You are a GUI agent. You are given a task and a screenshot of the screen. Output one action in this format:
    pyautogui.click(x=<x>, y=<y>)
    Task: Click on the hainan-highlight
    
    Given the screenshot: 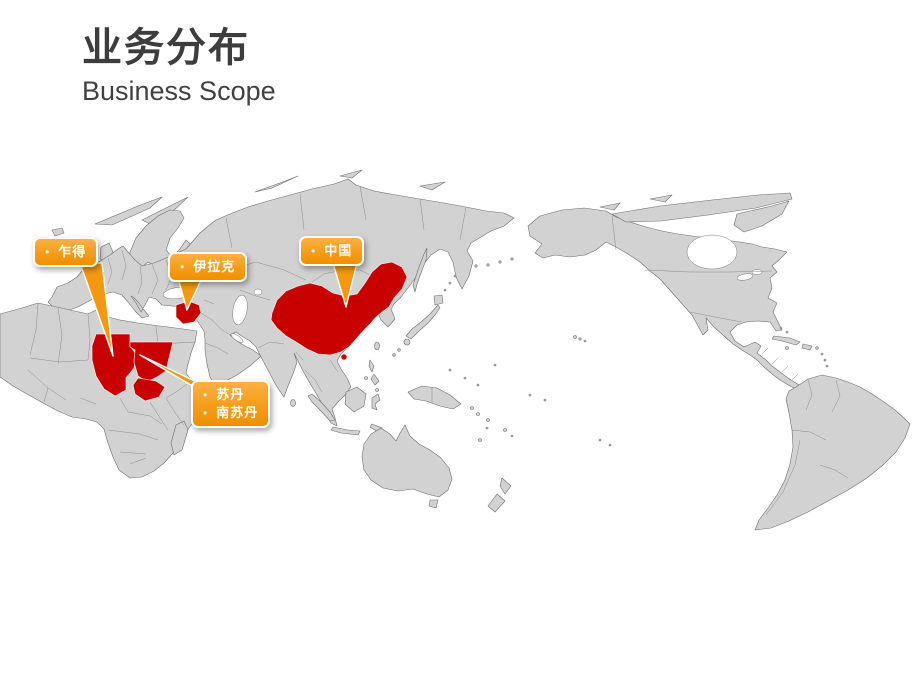 What is the action you would take?
    pyautogui.click(x=344, y=357)
    